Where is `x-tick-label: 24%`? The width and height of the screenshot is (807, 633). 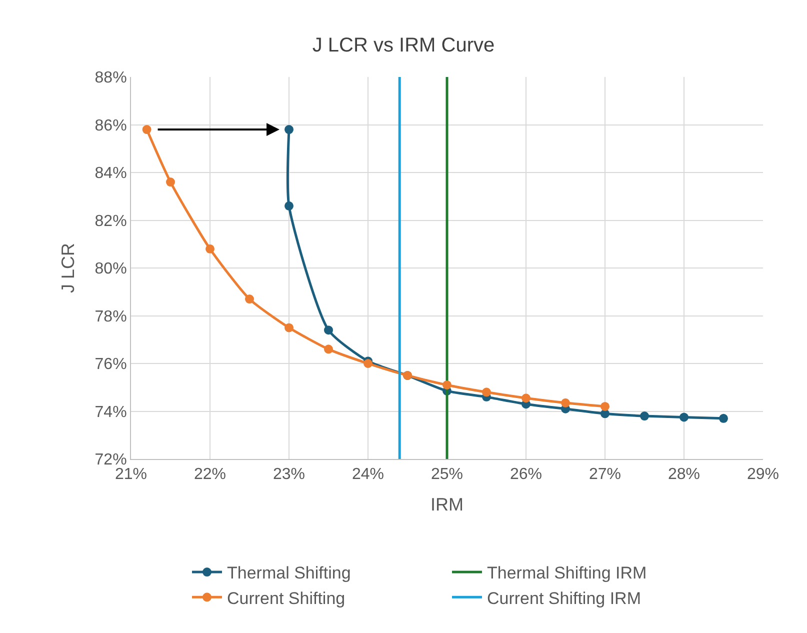 x-tick-label: 24% is located at coordinates (368, 475).